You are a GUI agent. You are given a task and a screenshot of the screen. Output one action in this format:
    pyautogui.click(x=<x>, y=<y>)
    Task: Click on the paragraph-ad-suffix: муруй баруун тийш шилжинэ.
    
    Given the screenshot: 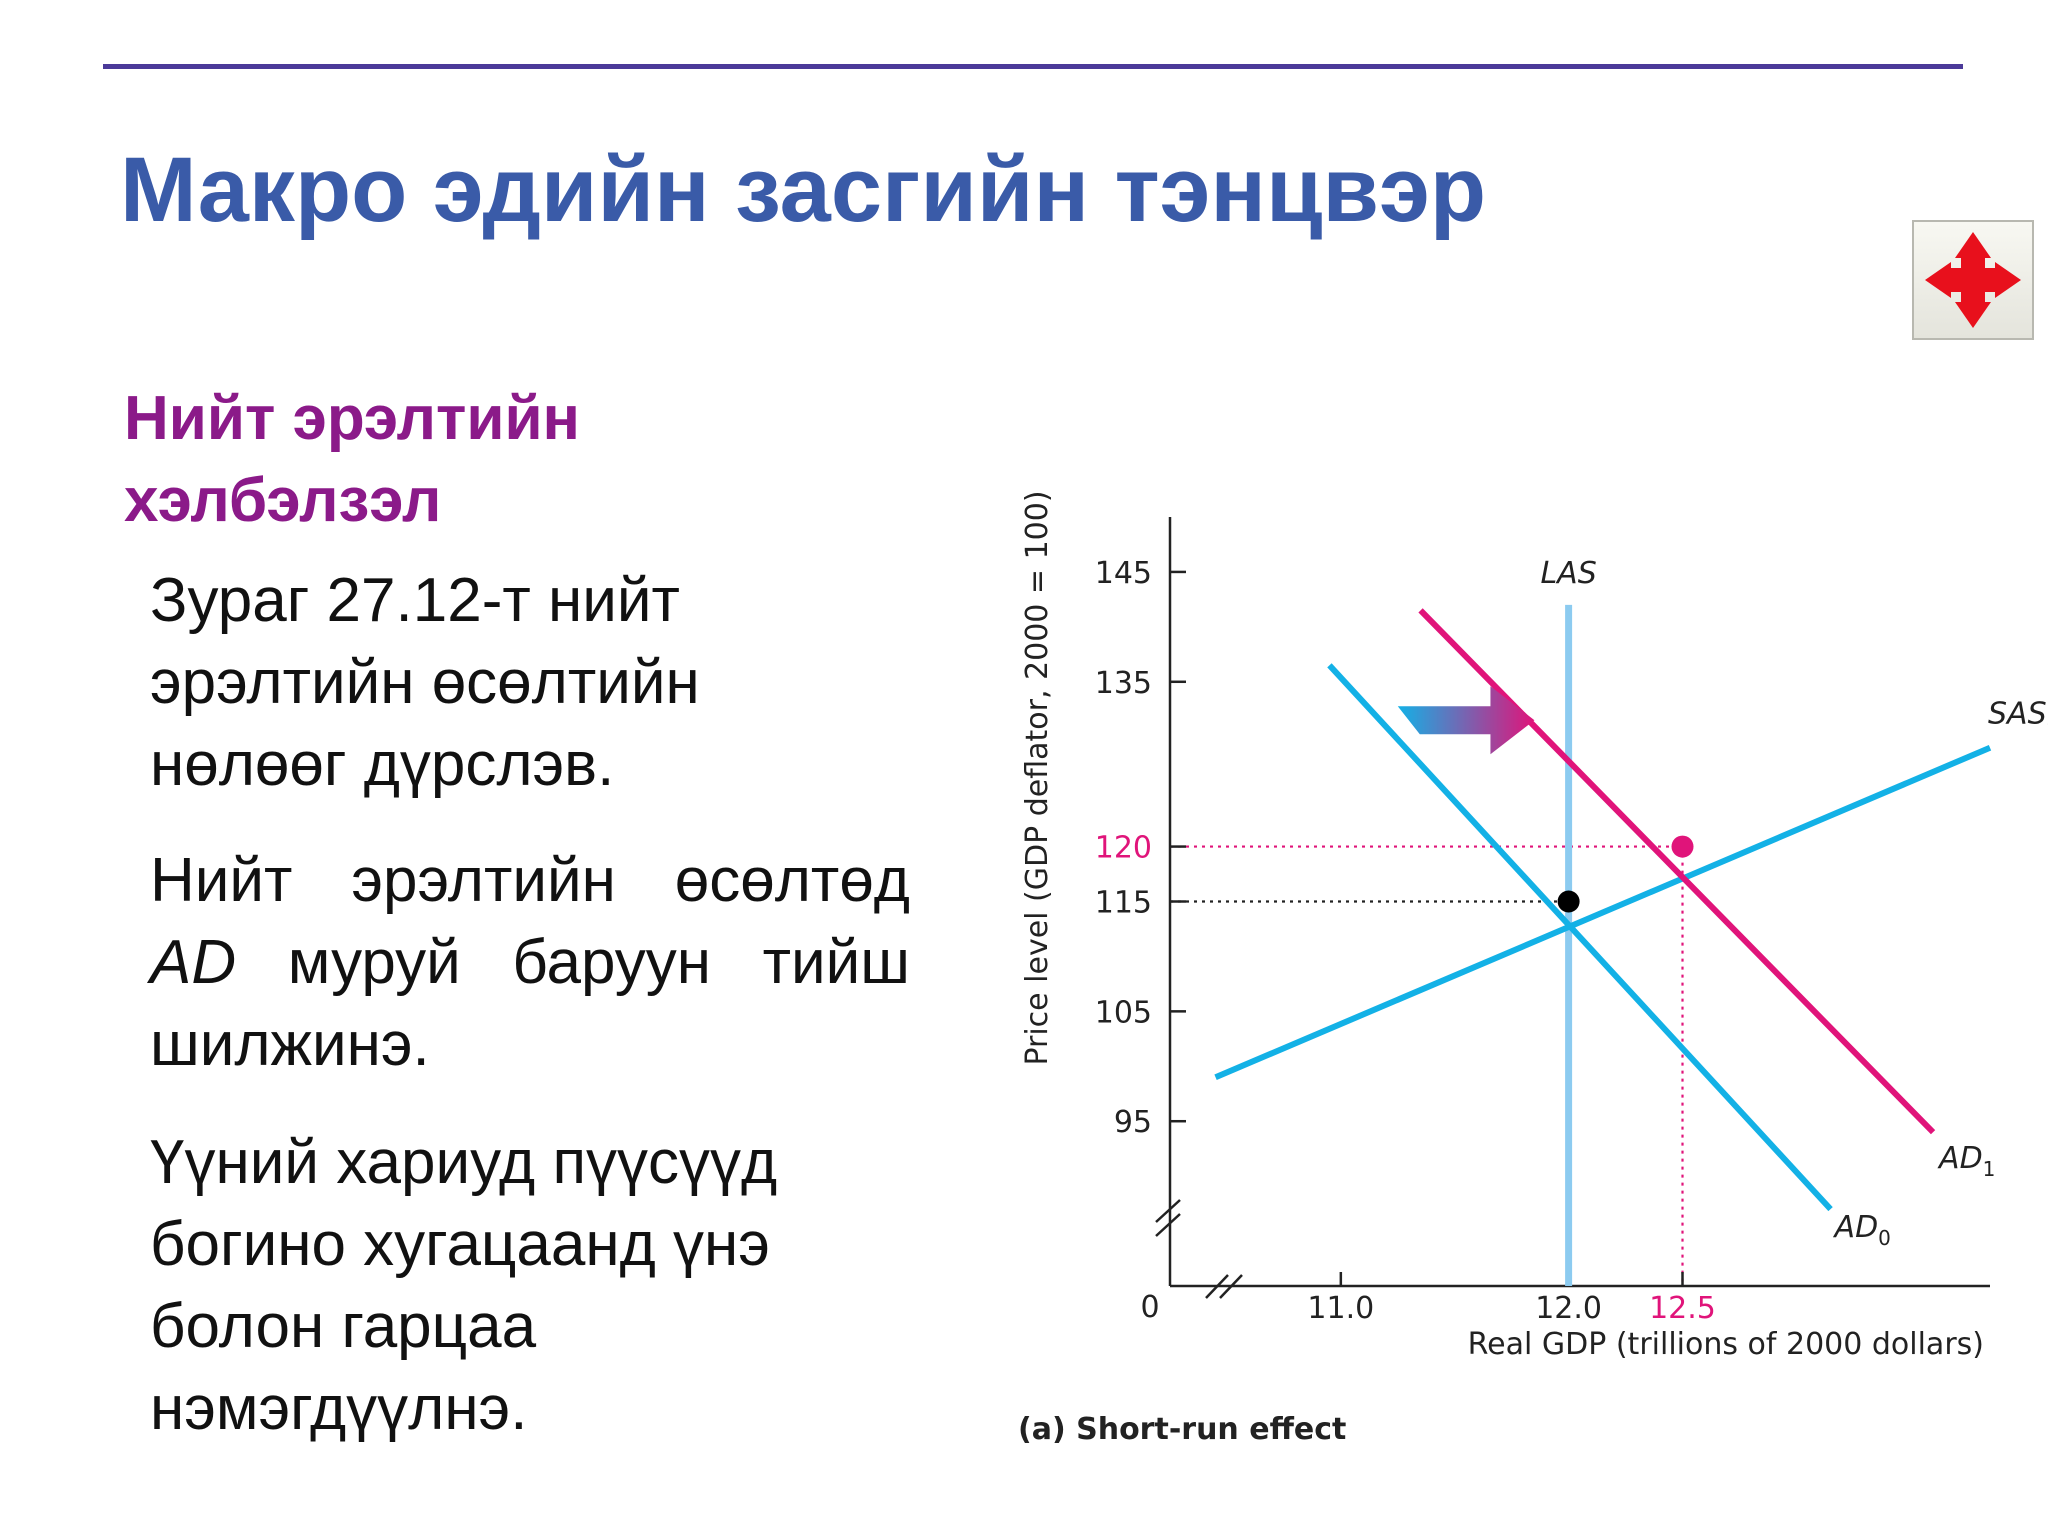 What is the action you would take?
    pyautogui.click(x=530, y=1003)
    